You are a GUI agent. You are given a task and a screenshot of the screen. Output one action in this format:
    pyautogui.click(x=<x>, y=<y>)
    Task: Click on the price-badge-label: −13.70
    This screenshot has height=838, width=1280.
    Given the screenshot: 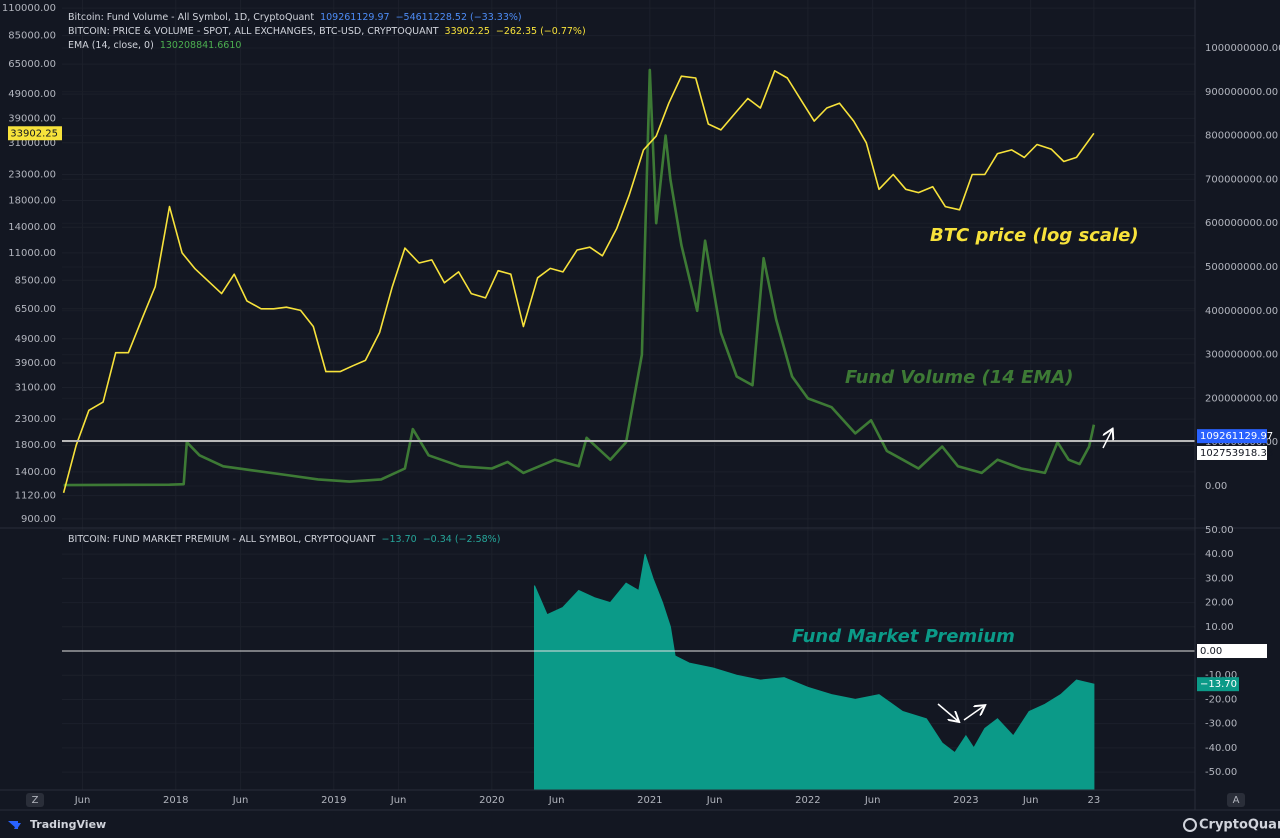 What is the action you would take?
    pyautogui.click(x=1218, y=684)
    